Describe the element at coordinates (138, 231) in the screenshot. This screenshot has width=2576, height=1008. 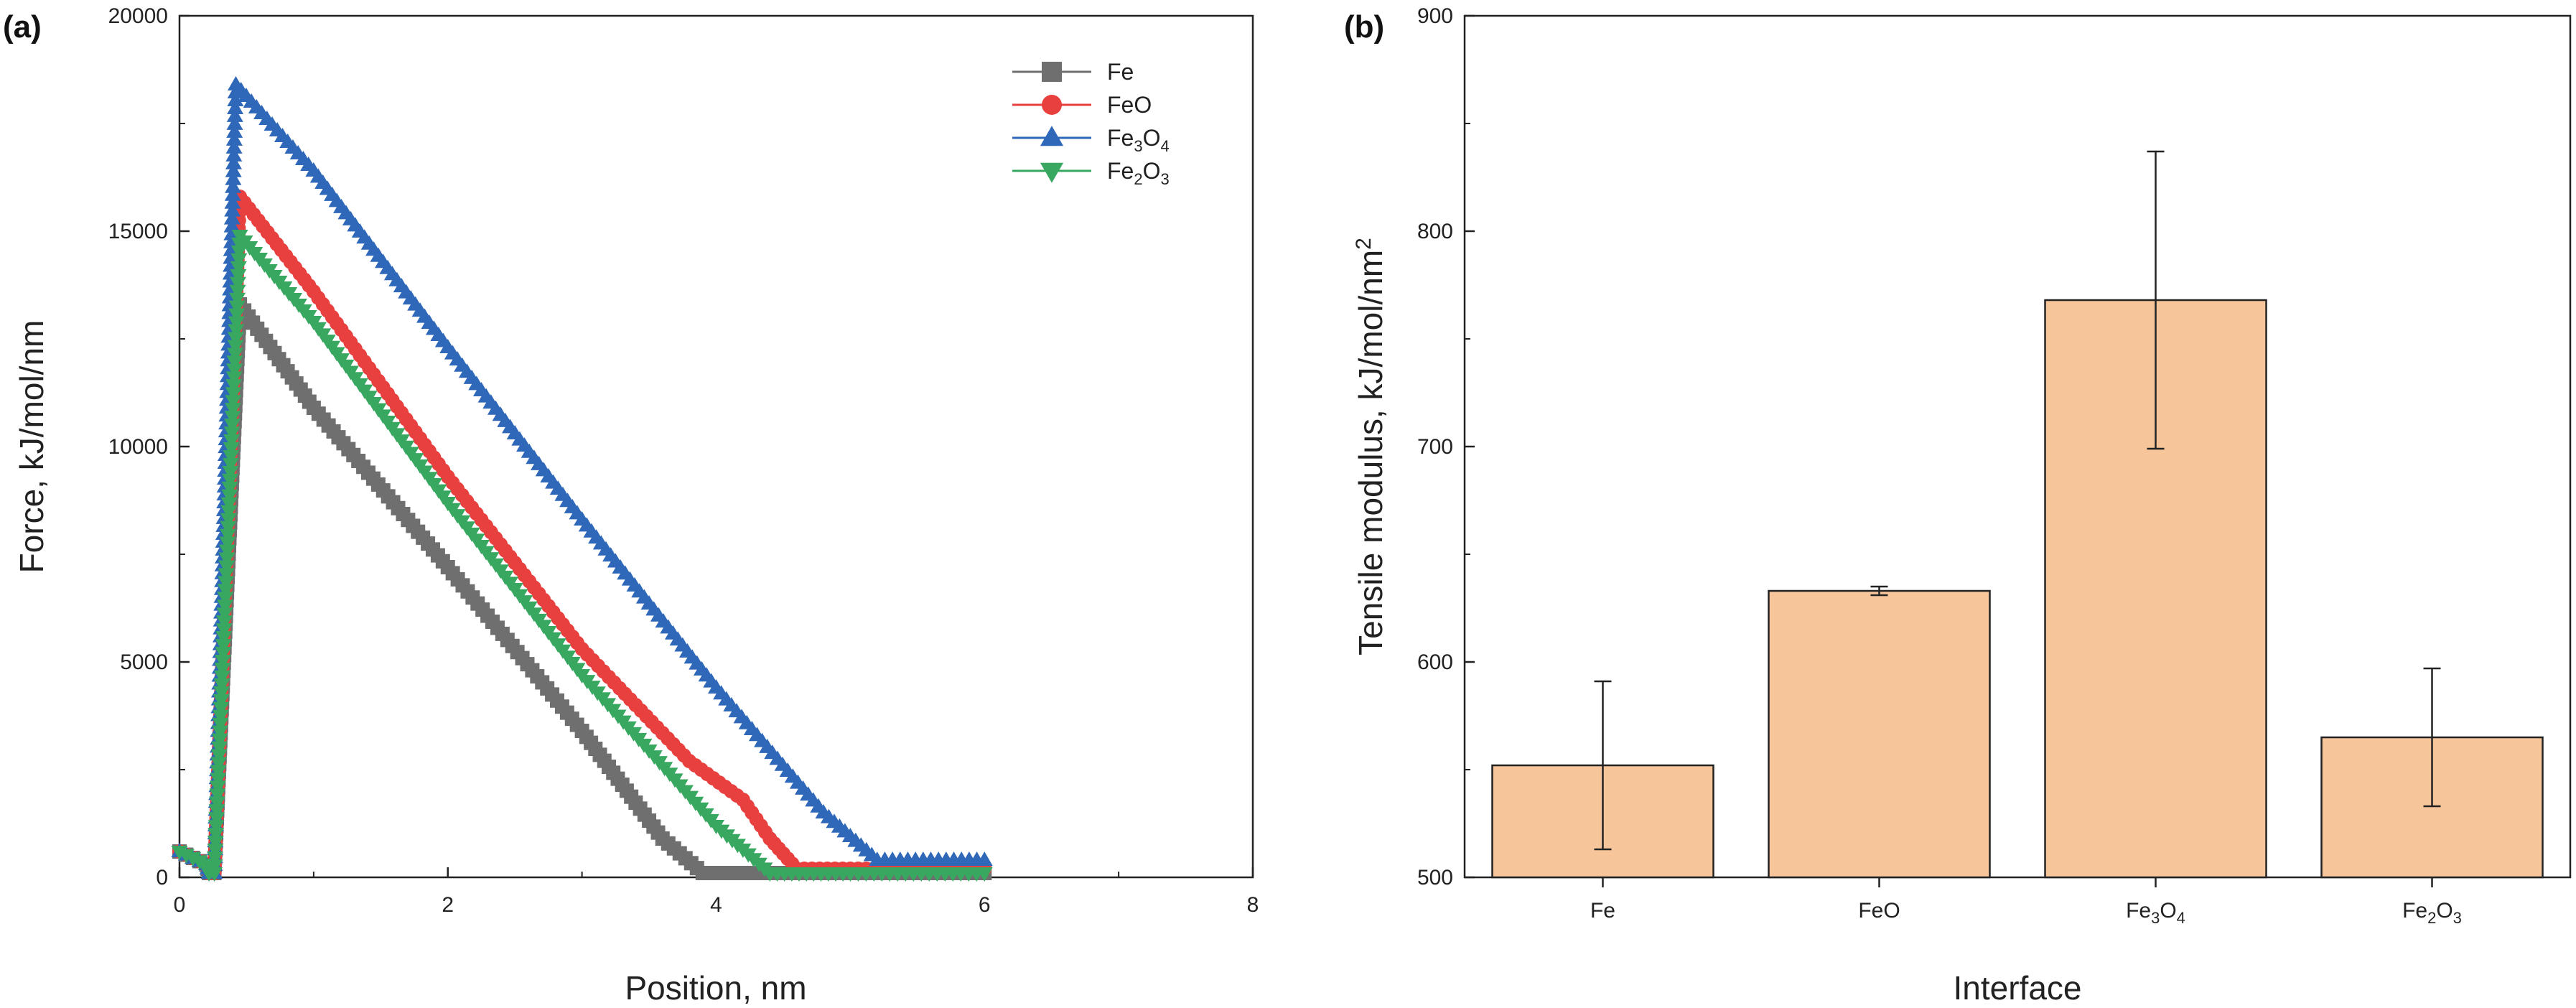
I see `y-tick-label: 15000` at that location.